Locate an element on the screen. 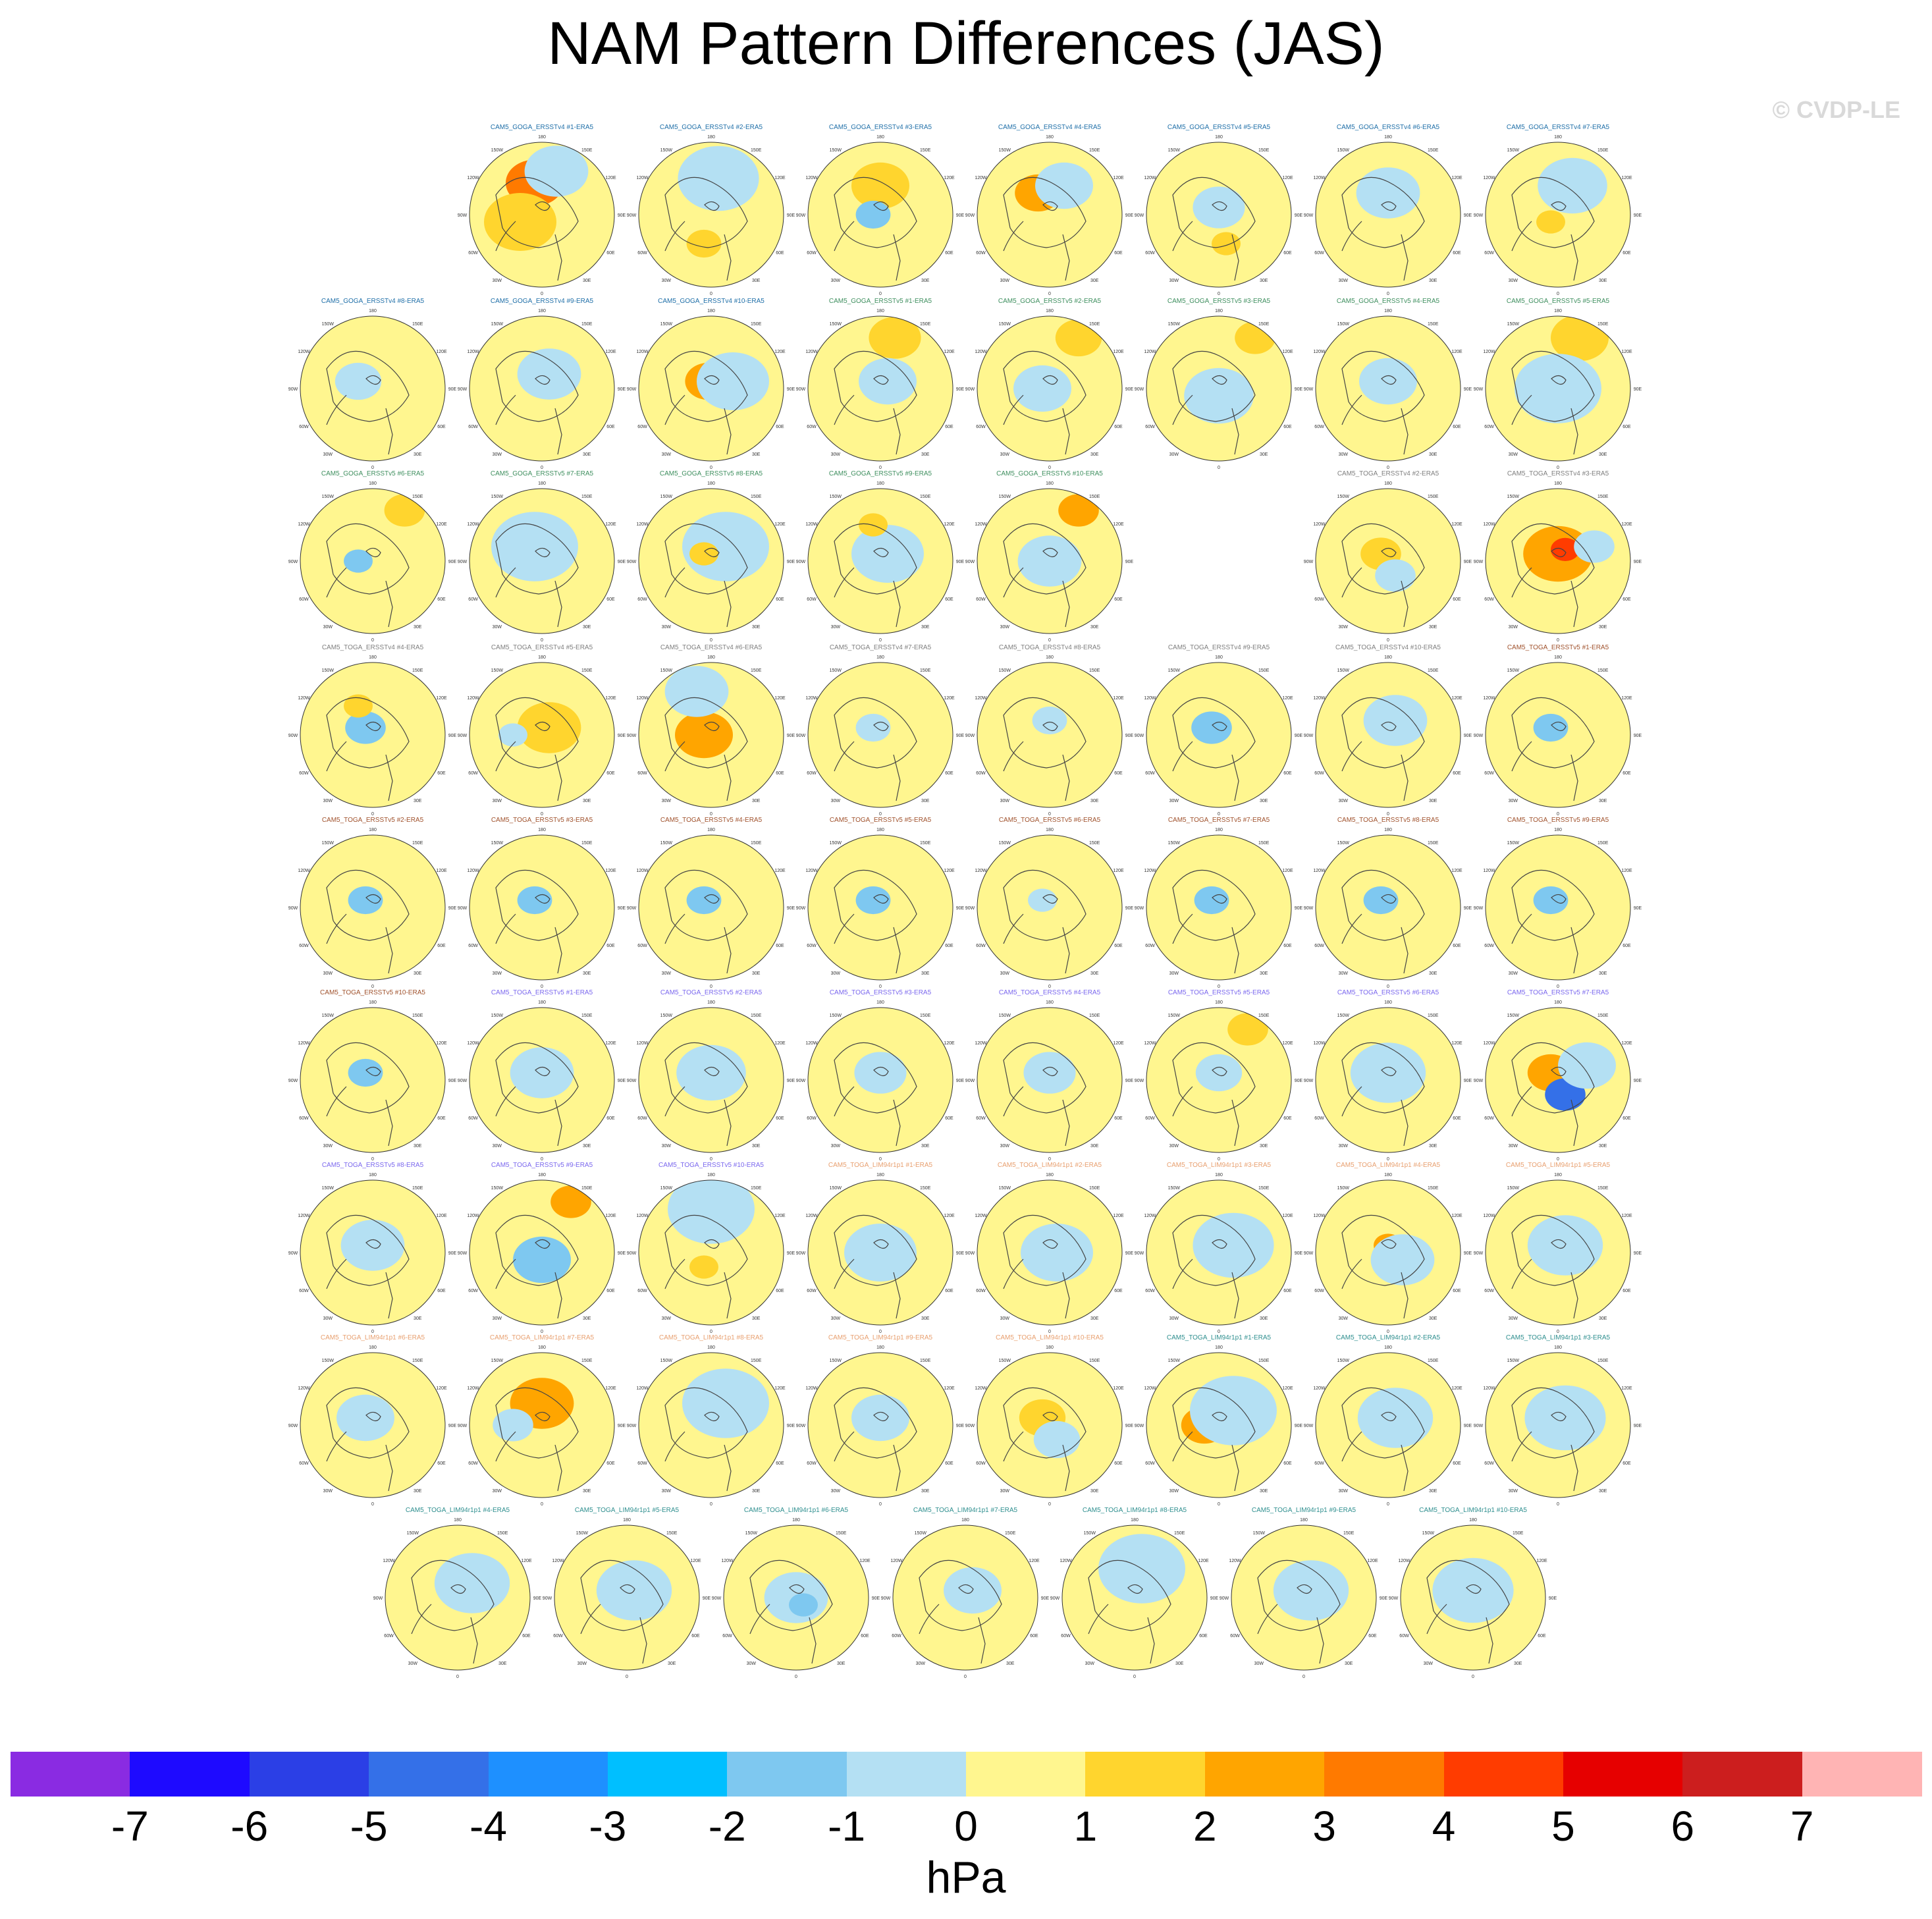  panel-title: CAM5_GOGA_ERSSTv4 #4-ERA5 is located at coordinates (1050, 128).